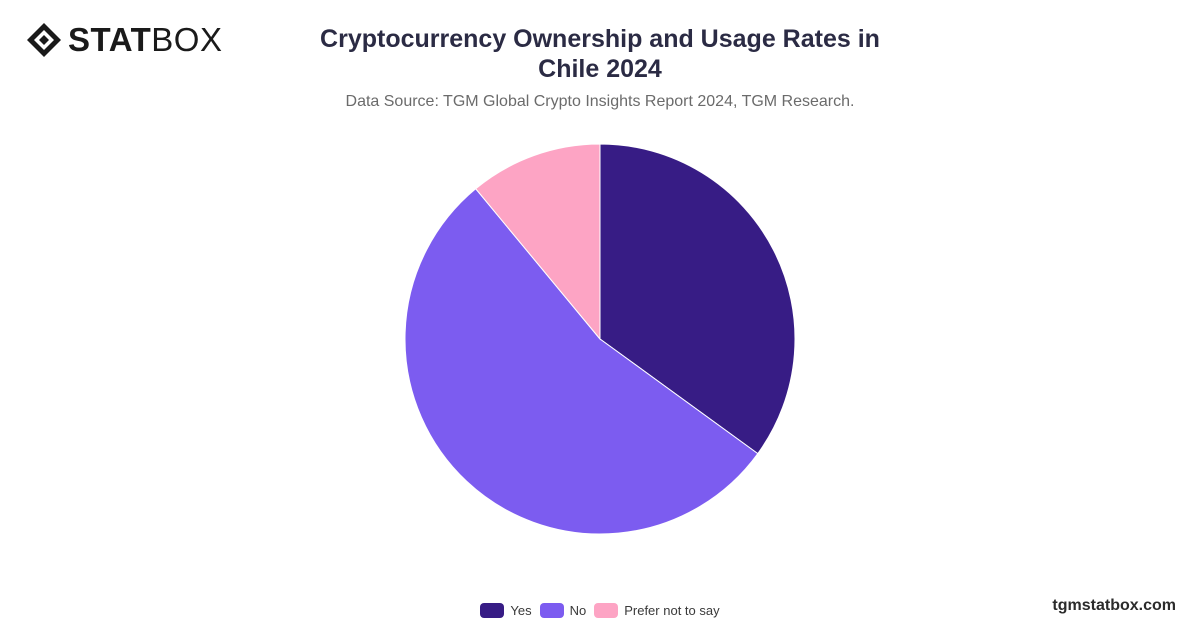 Image resolution: width=1200 pixels, height=628 pixels. I want to click on legend-label-prefer-not-to-say: Prefer not to say, so click(672, 610).